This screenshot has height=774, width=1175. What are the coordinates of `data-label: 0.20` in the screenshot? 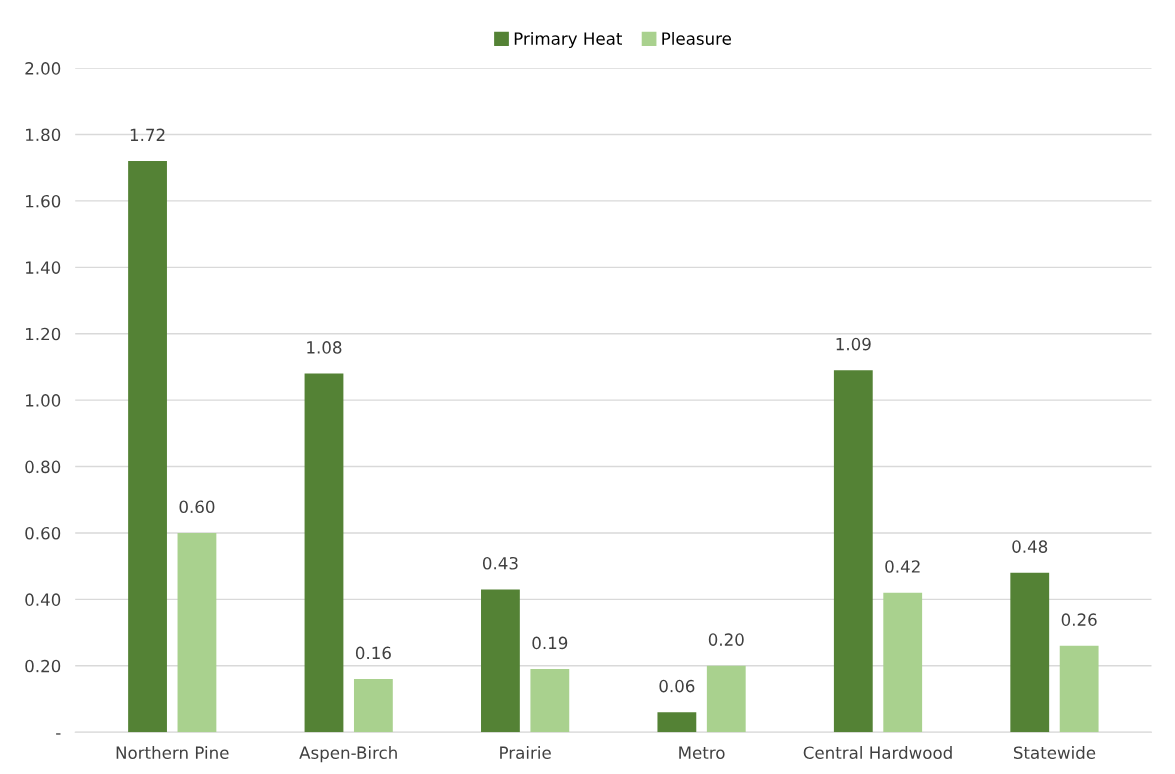 It's located at (726, 639).